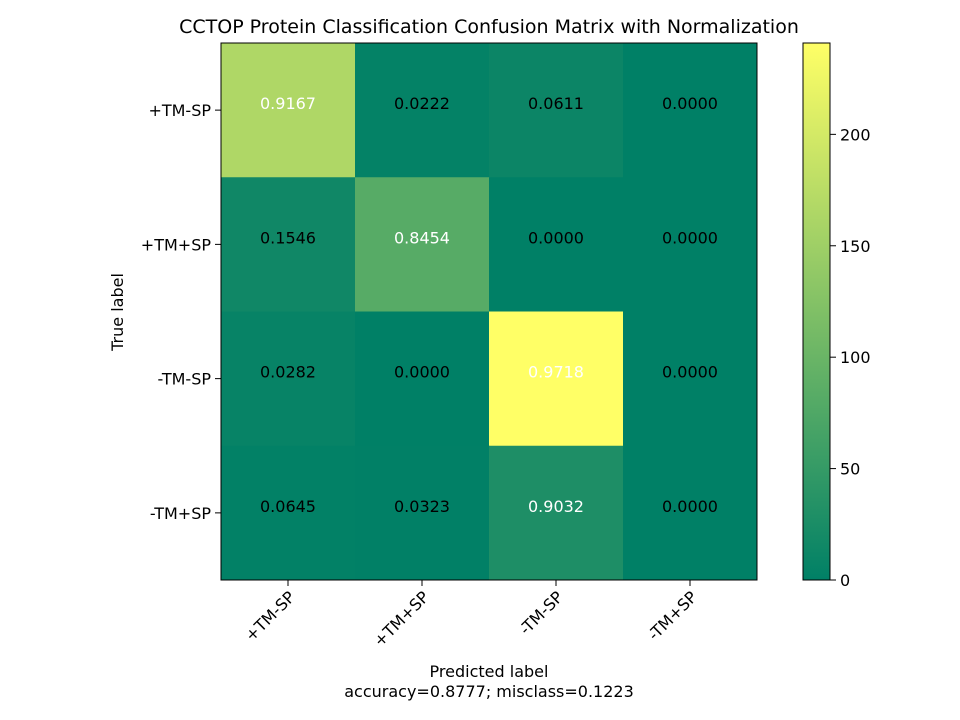 The width and height of the screenshot is (960, 720). What do you see at coordinates (401, 618) in the screenshot?
I see `x-tick-label: +TM+SP` at bounding box center [401, 618].